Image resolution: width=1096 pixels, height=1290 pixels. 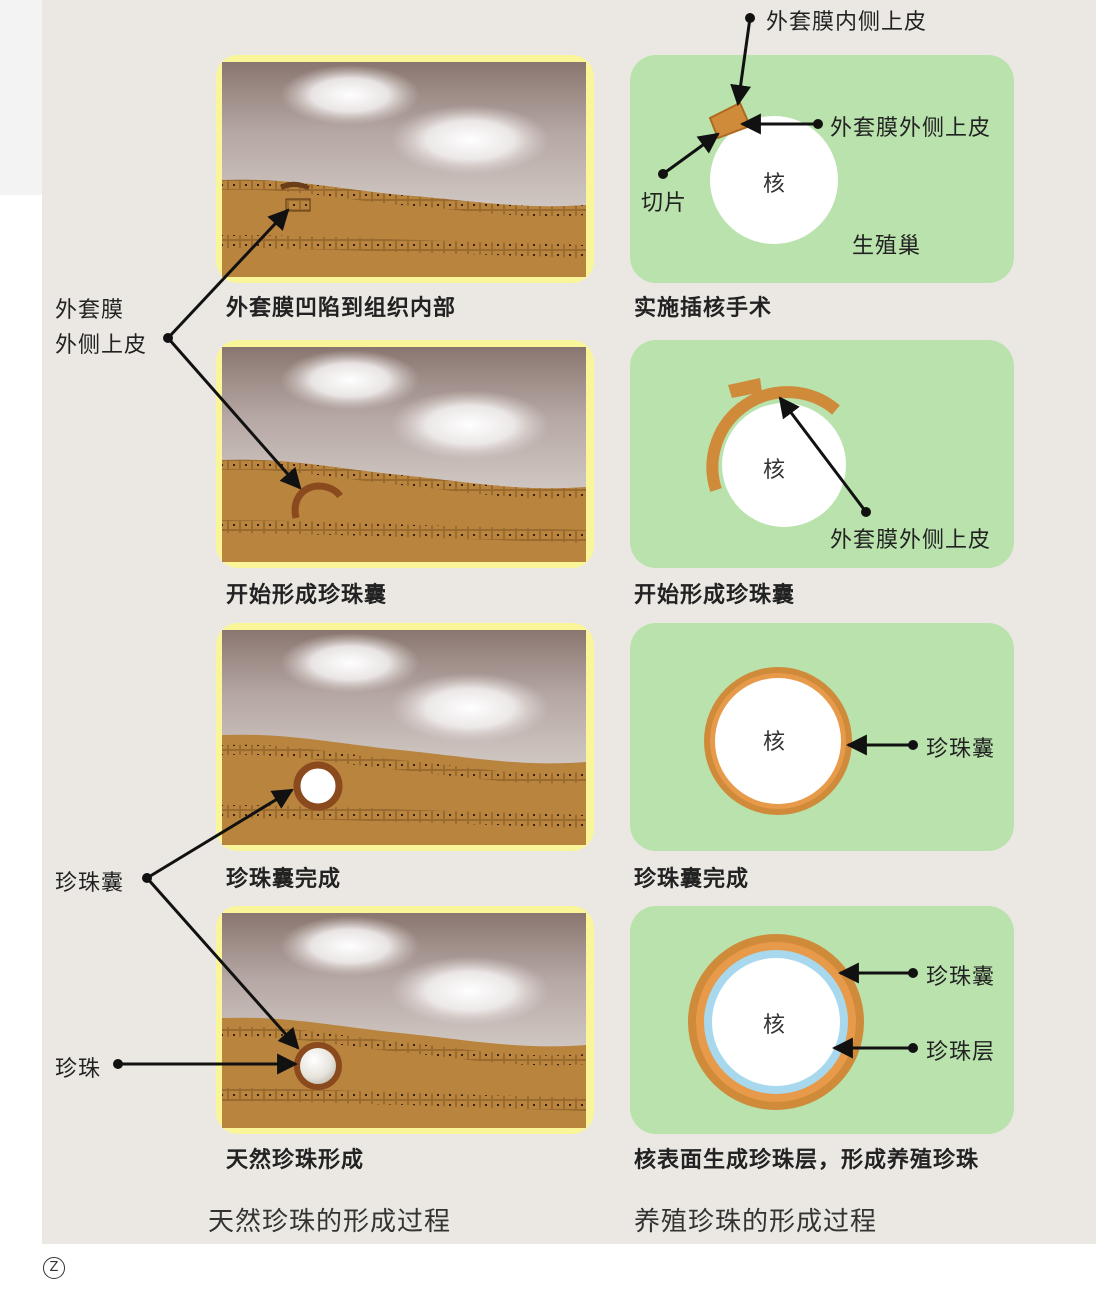 What do you see at coordinates (90, 310) in the screenshot?
I see `label-mantle-line1: 外套膜` at bounding box center [90, 310].